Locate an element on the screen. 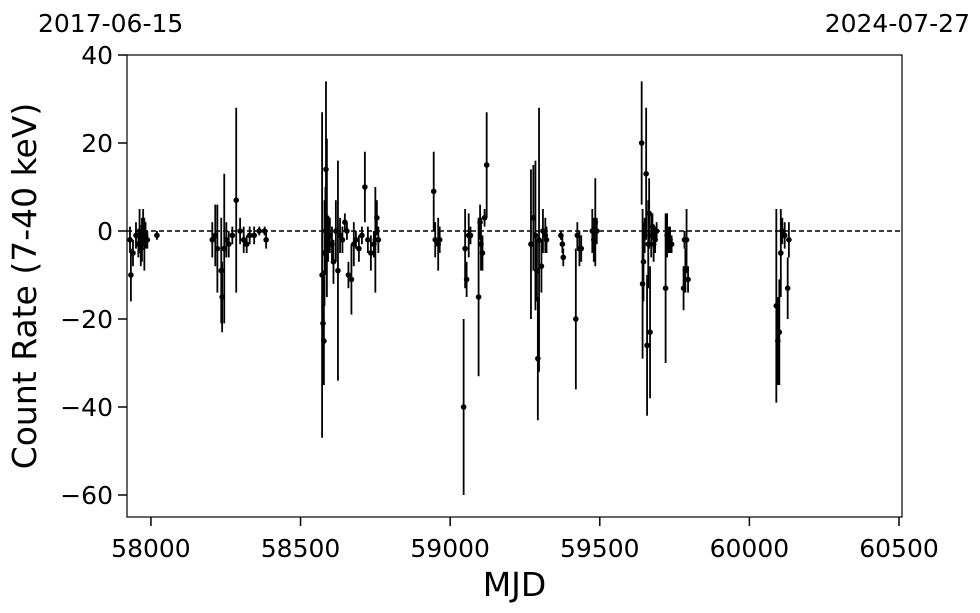 The height and width of the screenshot is (613, 980). x-tick-label: 60000 is located at coordinates (750, 548).